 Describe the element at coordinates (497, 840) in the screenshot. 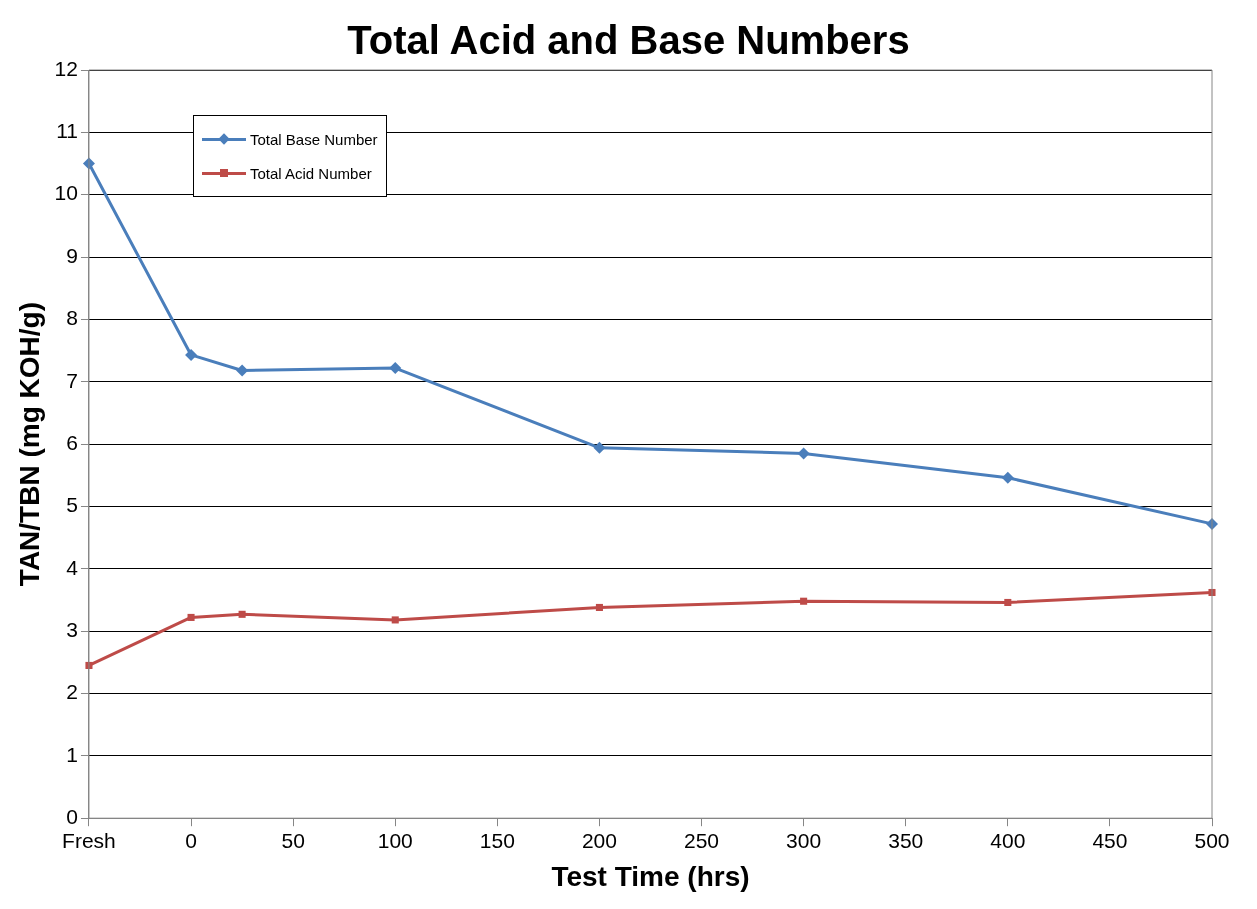

I see `x-tick-label: 150` at that location.